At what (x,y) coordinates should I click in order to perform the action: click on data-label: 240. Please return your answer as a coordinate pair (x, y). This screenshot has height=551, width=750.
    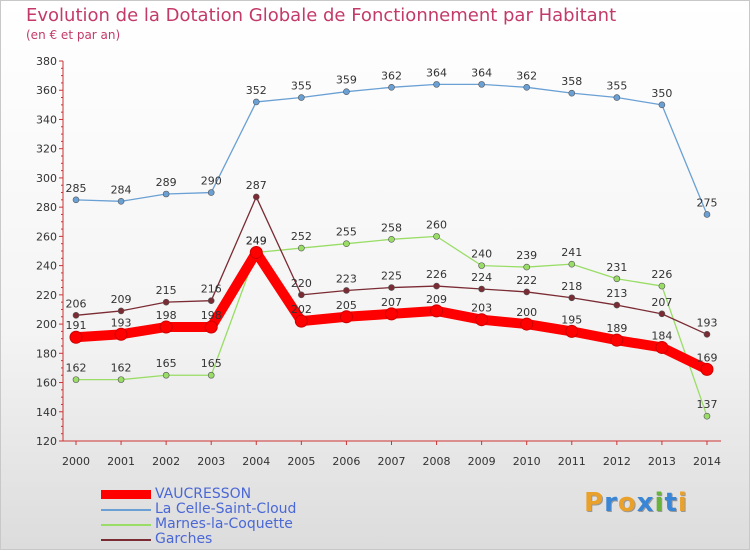
    Looking at the image, I should click on (481, 254).